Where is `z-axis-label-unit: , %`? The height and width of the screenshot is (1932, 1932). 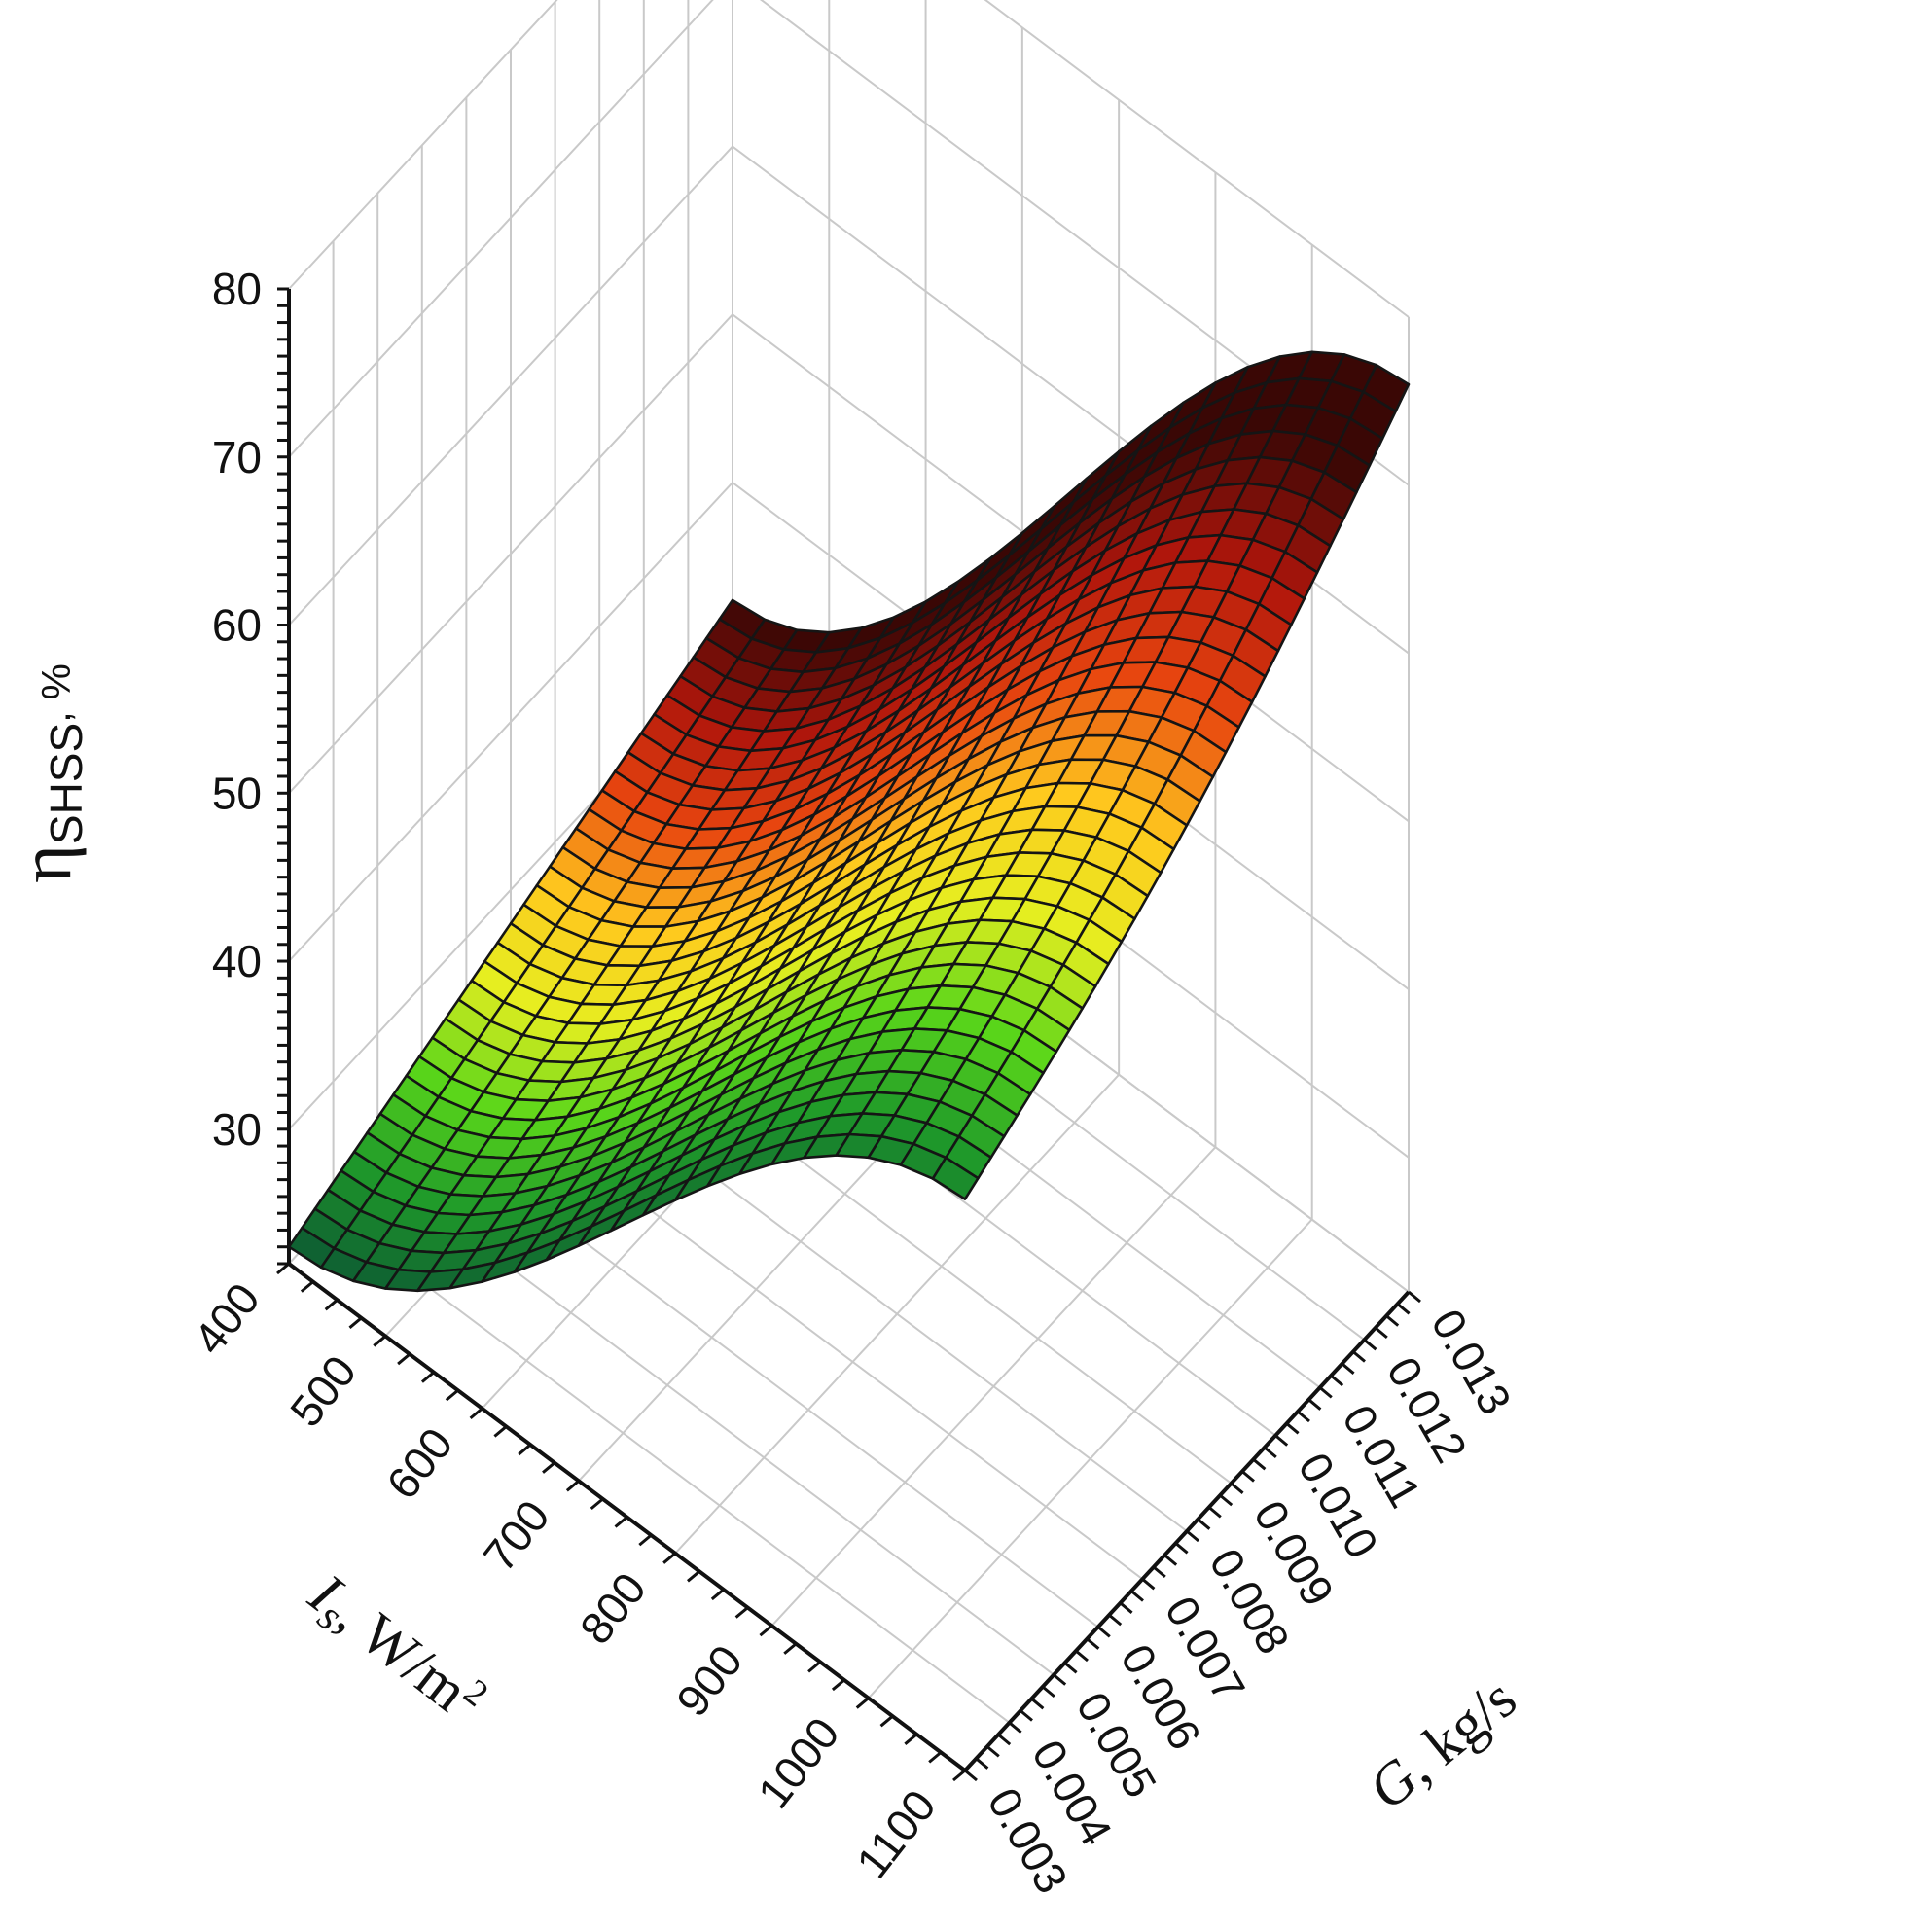 z-axis-label-unit: , % is located at coordinates (56, 693).